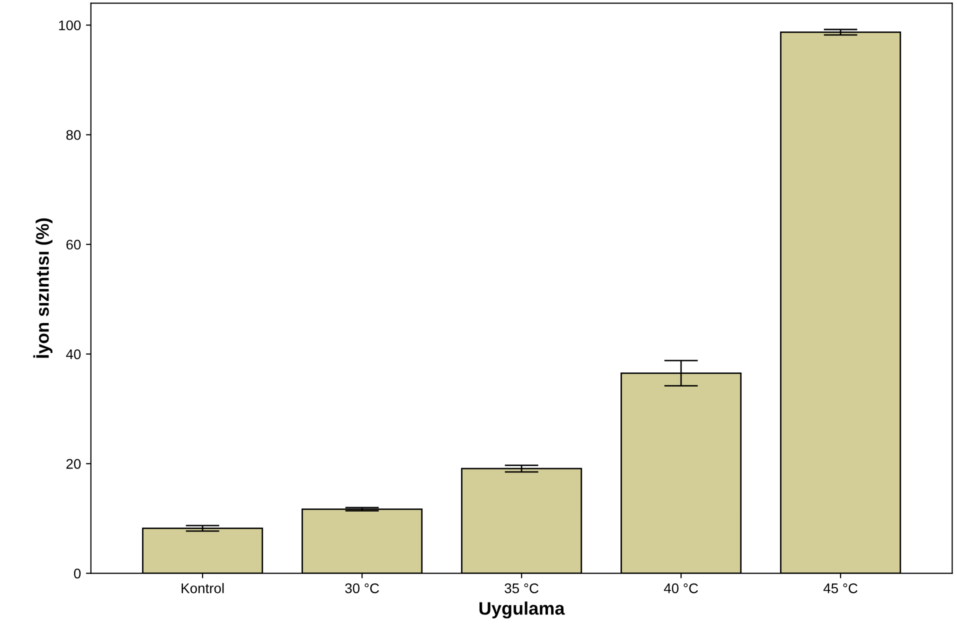 The width and height of the screenshot is (957, 637). What do you see at coordinates (840, 588) in the screenshot?
I see `x-tick-label: 45 °C` at bounding box center [840, 588].